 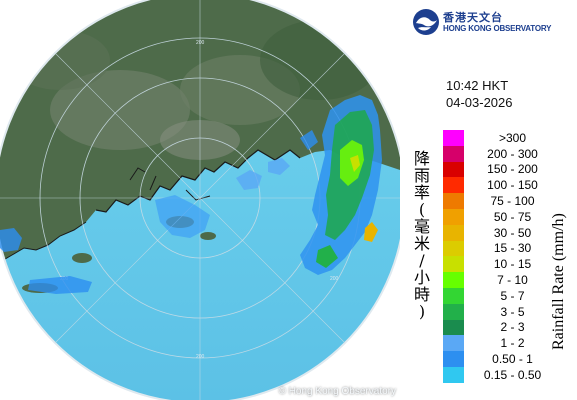 I want to click on legend-label: 0.50 - 1, so click(x=512, y=359).